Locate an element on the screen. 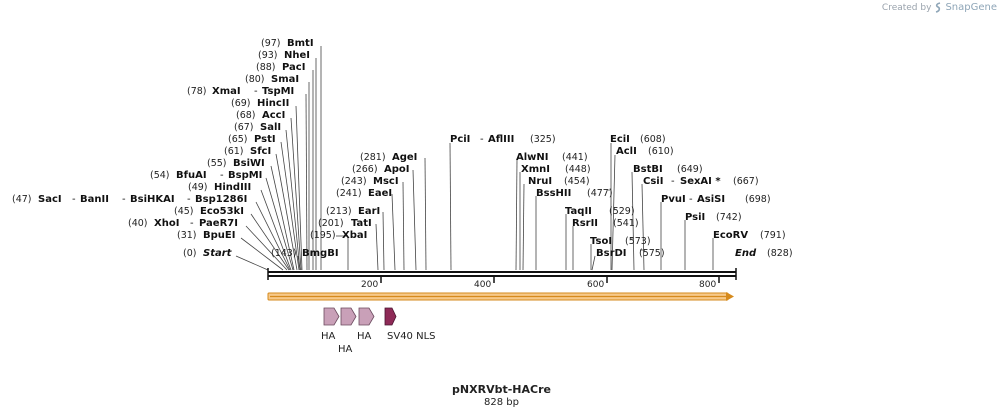  site-position: (78) is located at coordinates (197, 91).